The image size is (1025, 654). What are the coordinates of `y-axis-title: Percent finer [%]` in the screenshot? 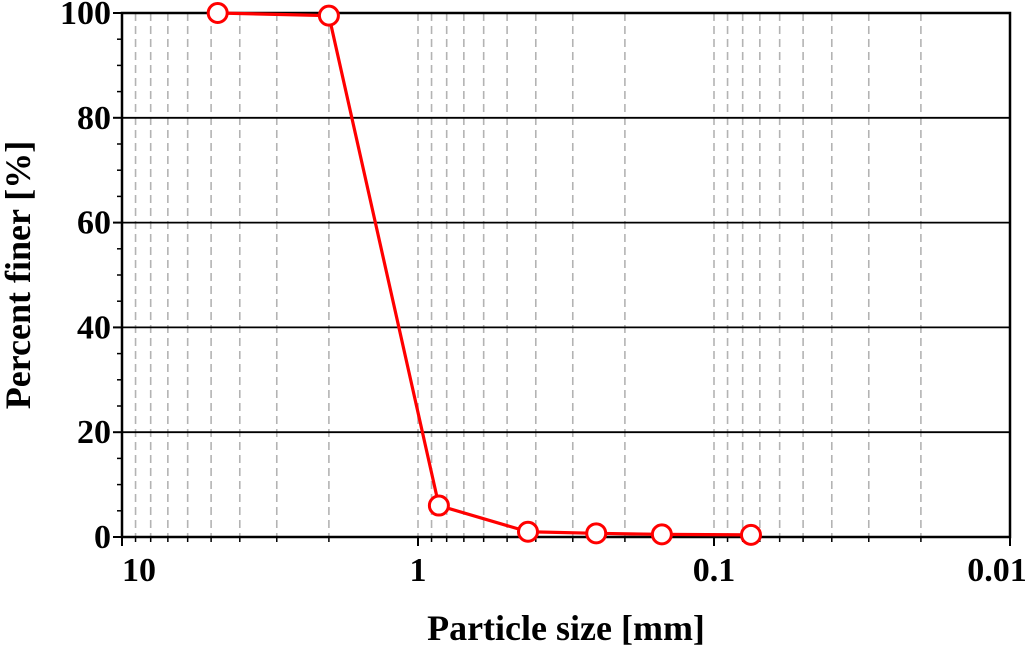 It's located at (19, 275).